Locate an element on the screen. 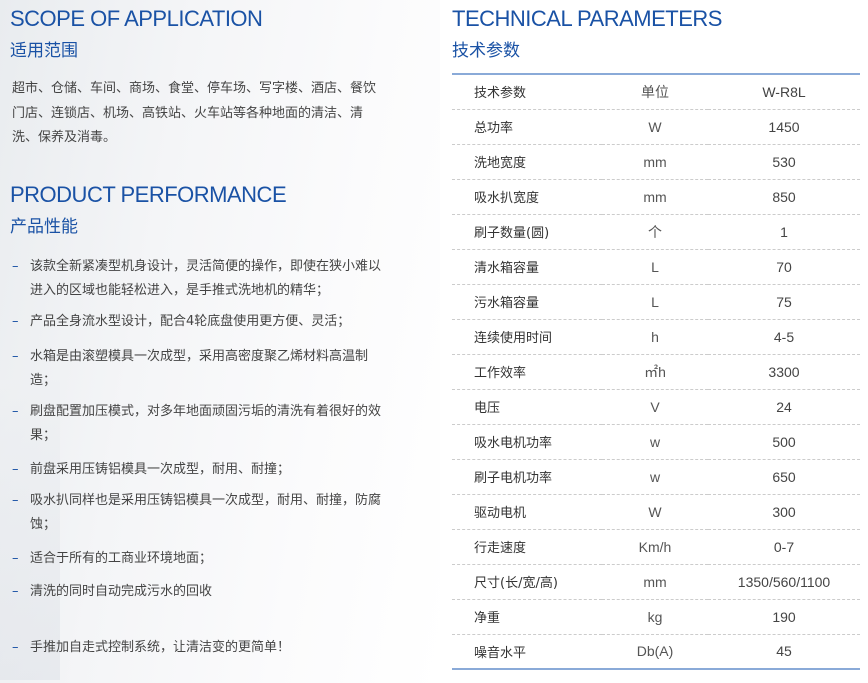 This screenshot has width=868, height=683. performance-item-text: 刷盘配置加压模式，对多年地面顽固污垢的清洗有着很好的效果； is located at coordinates (206, 423).